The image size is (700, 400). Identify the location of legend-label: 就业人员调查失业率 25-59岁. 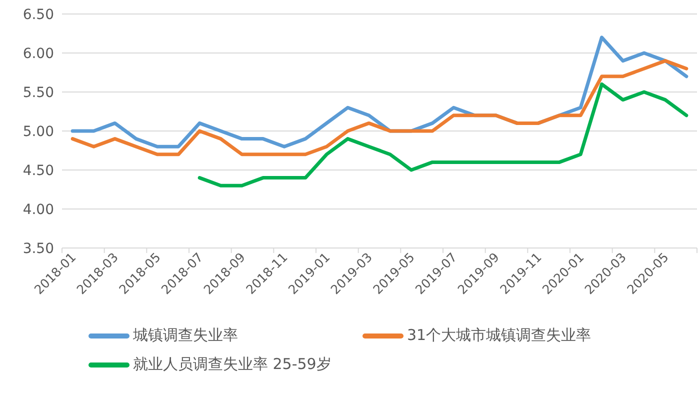
(232, 364).